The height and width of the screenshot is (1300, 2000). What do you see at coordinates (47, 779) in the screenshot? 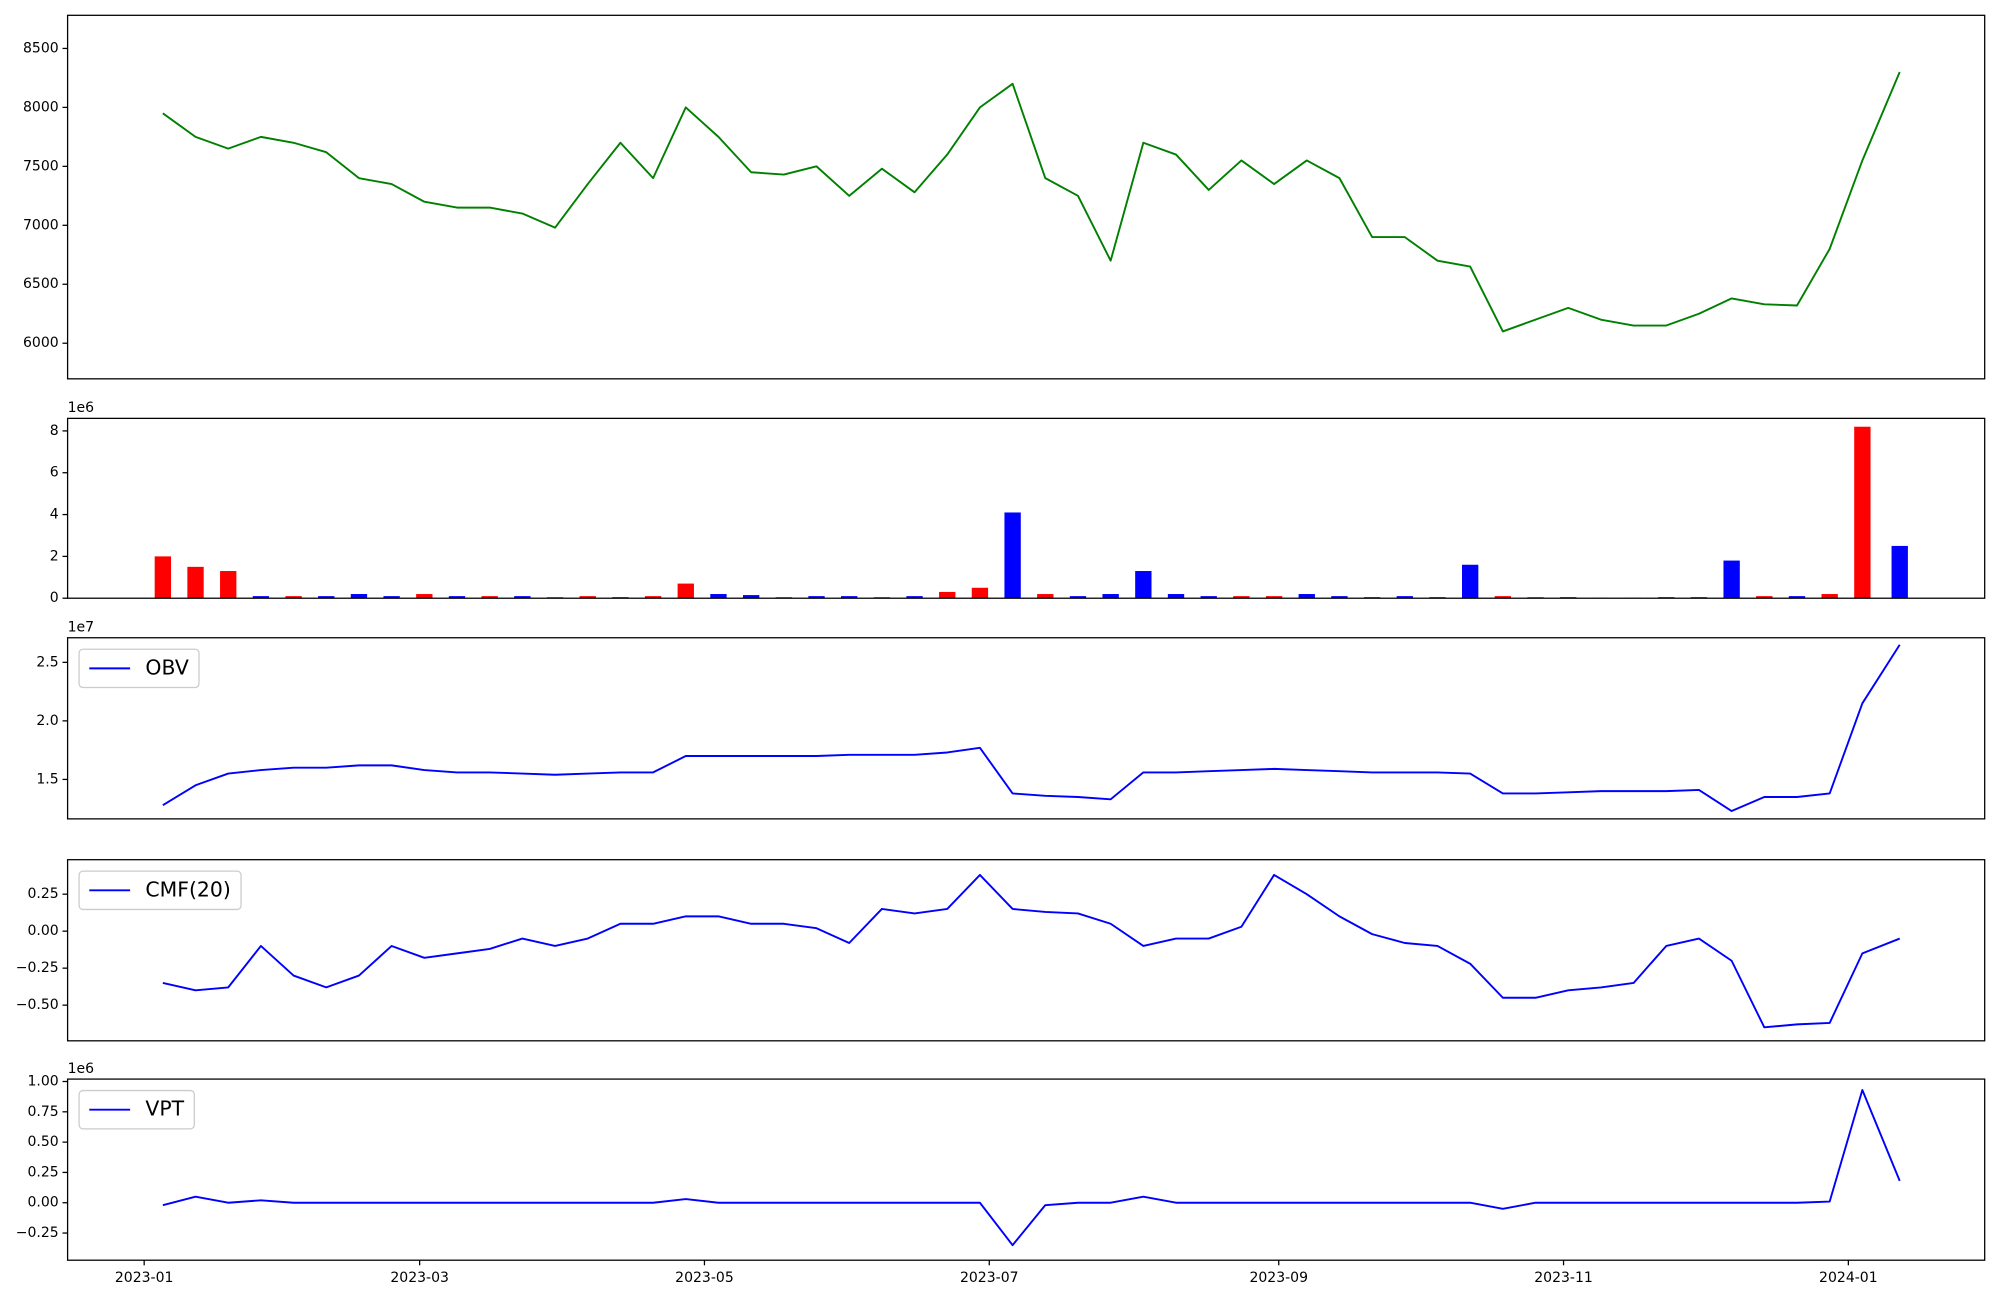
I see `y-tick-label: 1.5` at bounding box center [47, 779].